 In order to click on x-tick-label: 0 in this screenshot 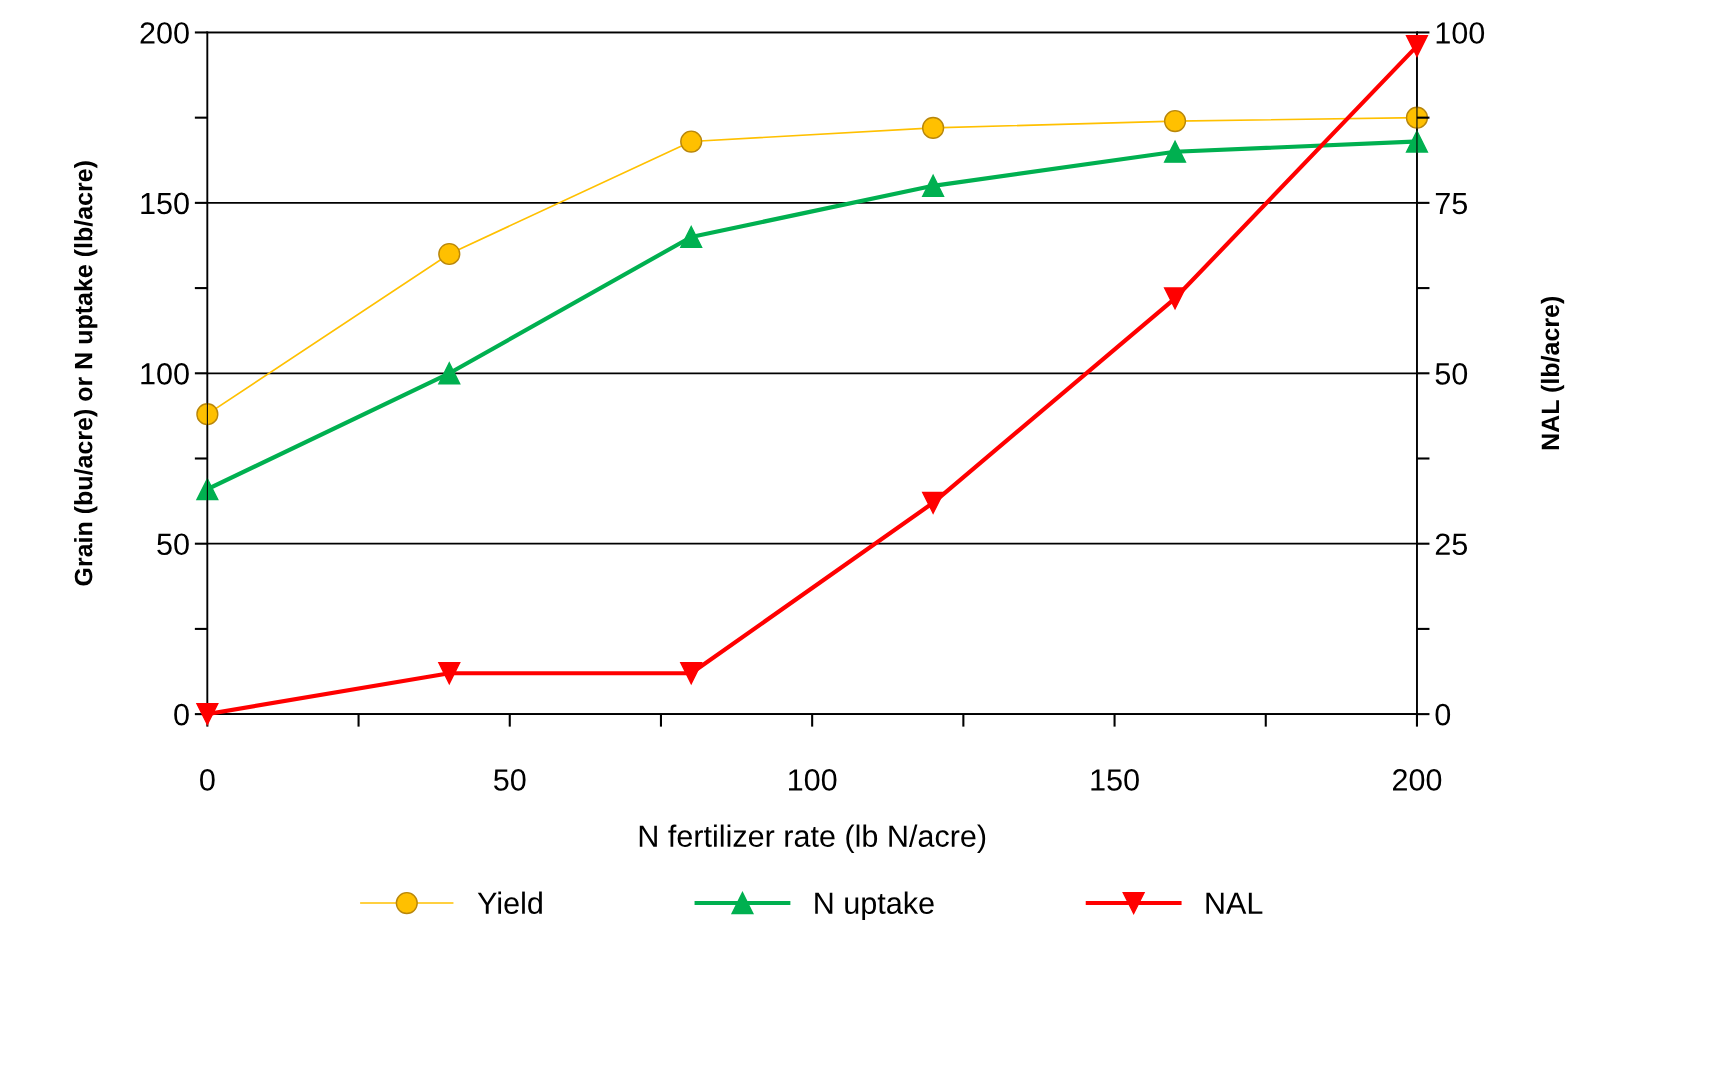, I will do `click(207, 780)`.